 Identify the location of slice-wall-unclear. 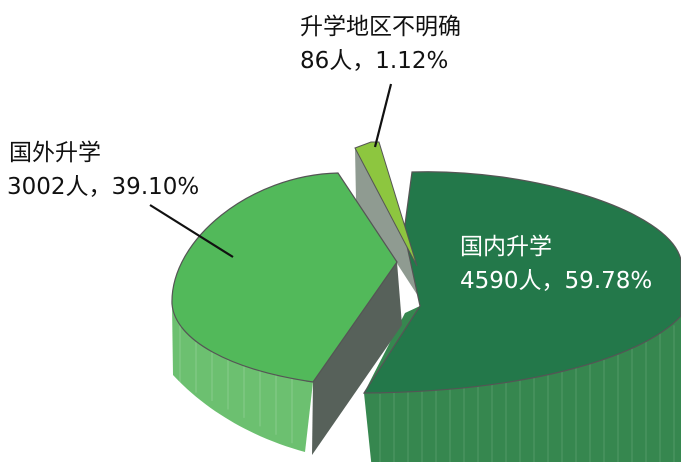
(386, 222).